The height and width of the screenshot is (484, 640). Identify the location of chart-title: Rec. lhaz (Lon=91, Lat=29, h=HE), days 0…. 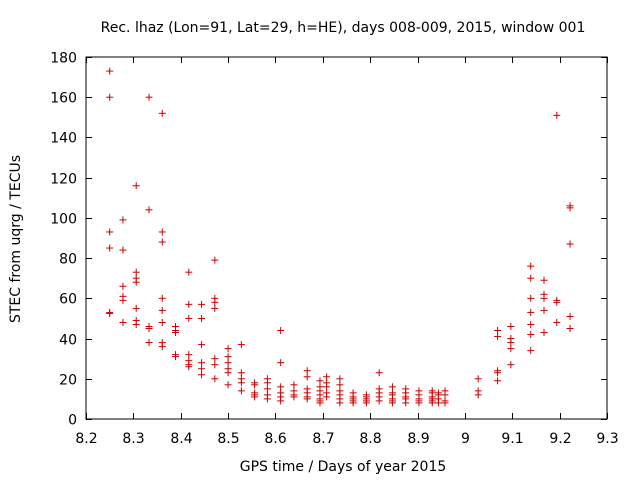
(343, 28).